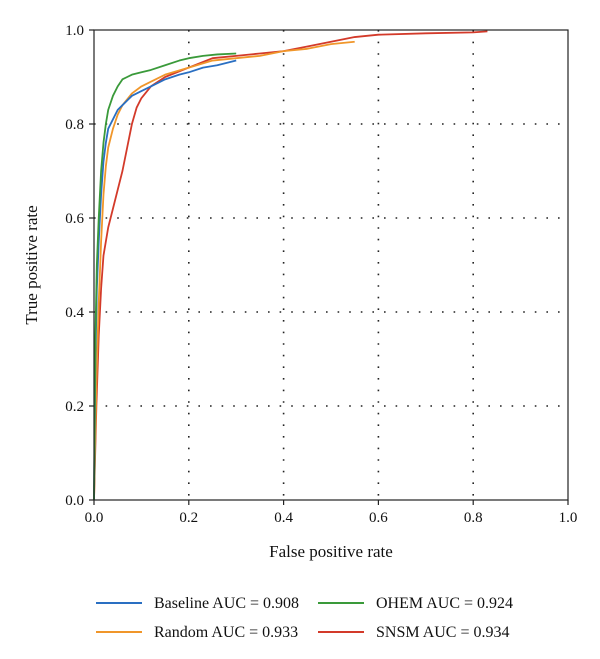 The width and height of the screenshot is (600, 659). What do you see at coordinates (94, 518) in the screenshot?
I see `x-tick-label: 0.0` at bounding box center [94, 518].